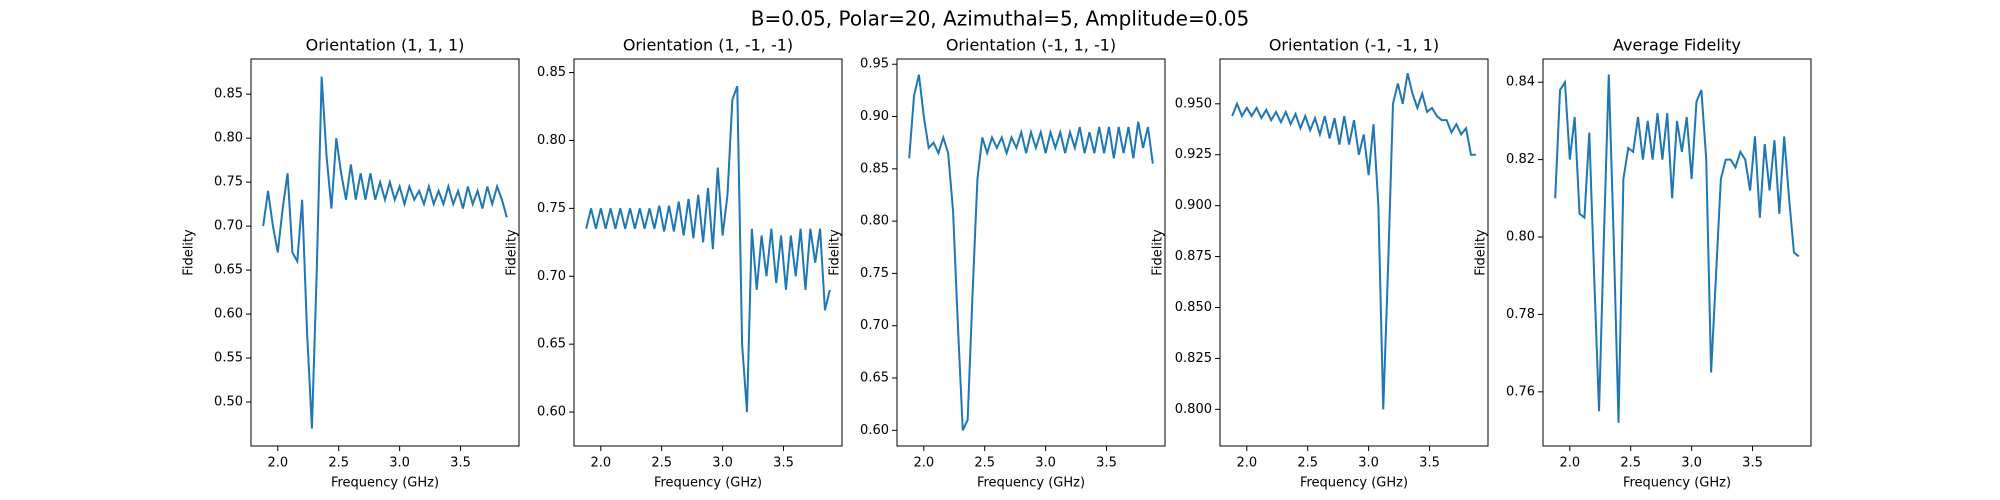  What do you see at coordinates (874, 116) in the screenshot?
I see `y-tick-label: 0.90` at bounding box center [874, 116].